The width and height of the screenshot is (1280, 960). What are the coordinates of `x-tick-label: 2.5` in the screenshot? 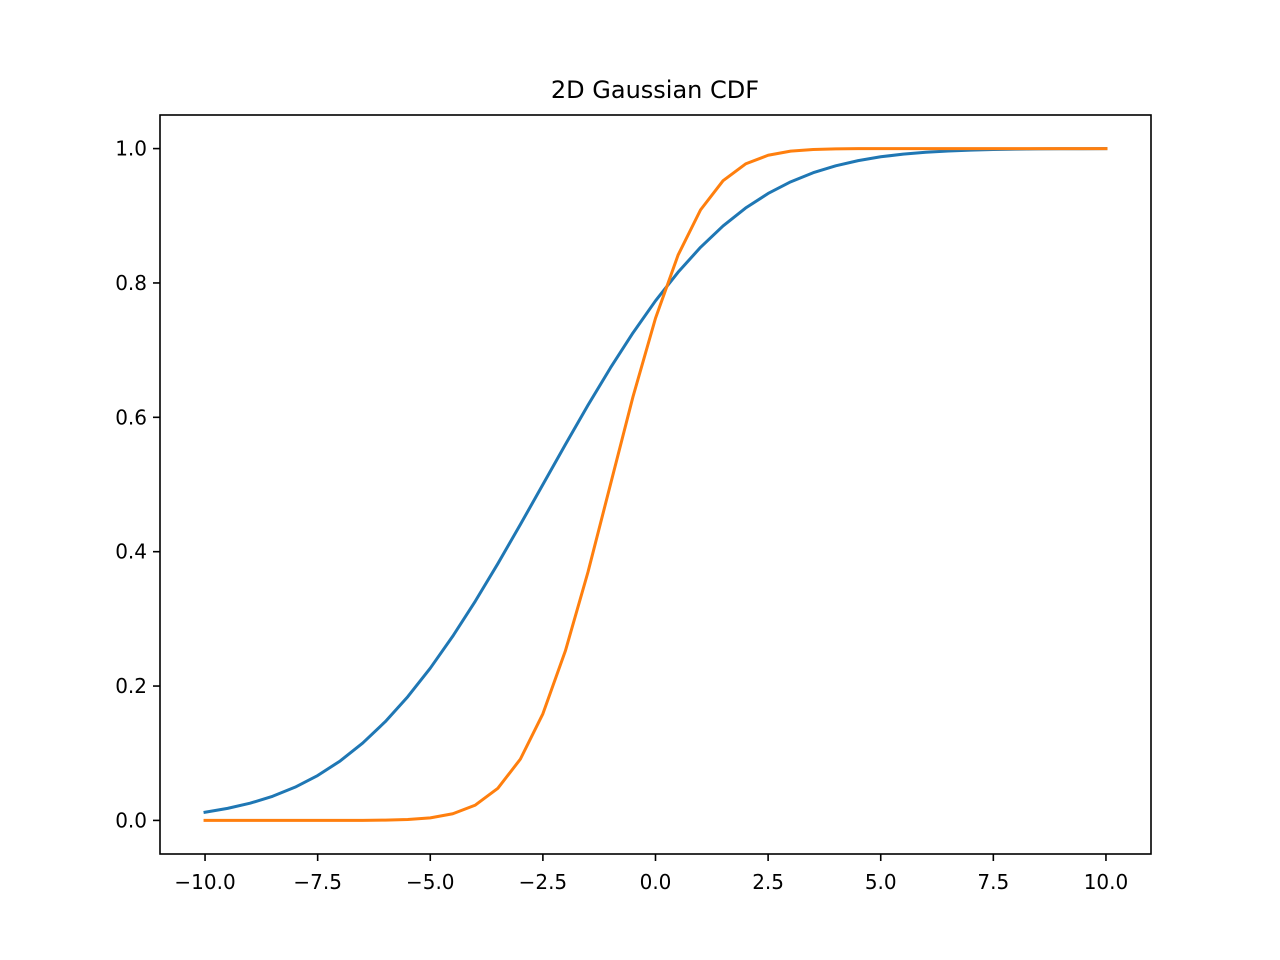 It's located at (768, 882).